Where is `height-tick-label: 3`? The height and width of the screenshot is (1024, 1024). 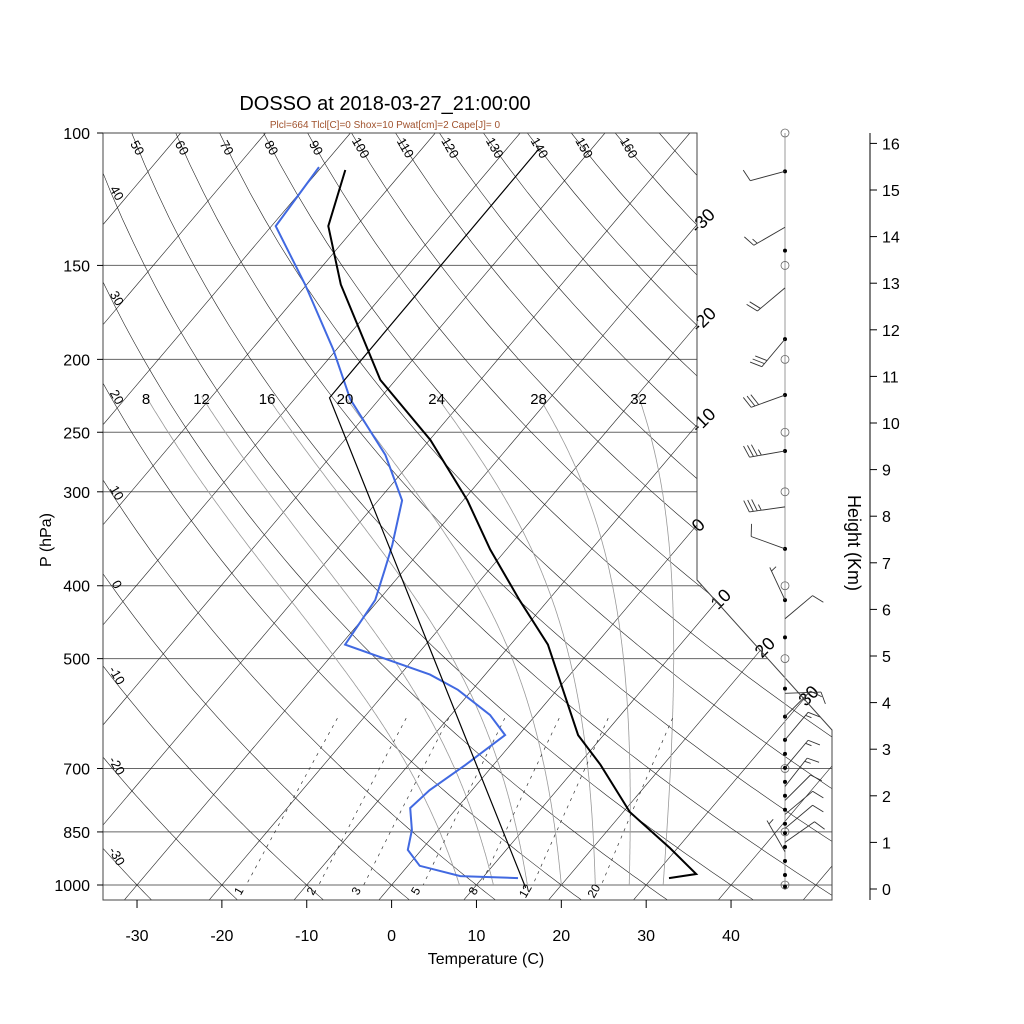 height-tick-label: 3 is located at coordinates (886, 750).